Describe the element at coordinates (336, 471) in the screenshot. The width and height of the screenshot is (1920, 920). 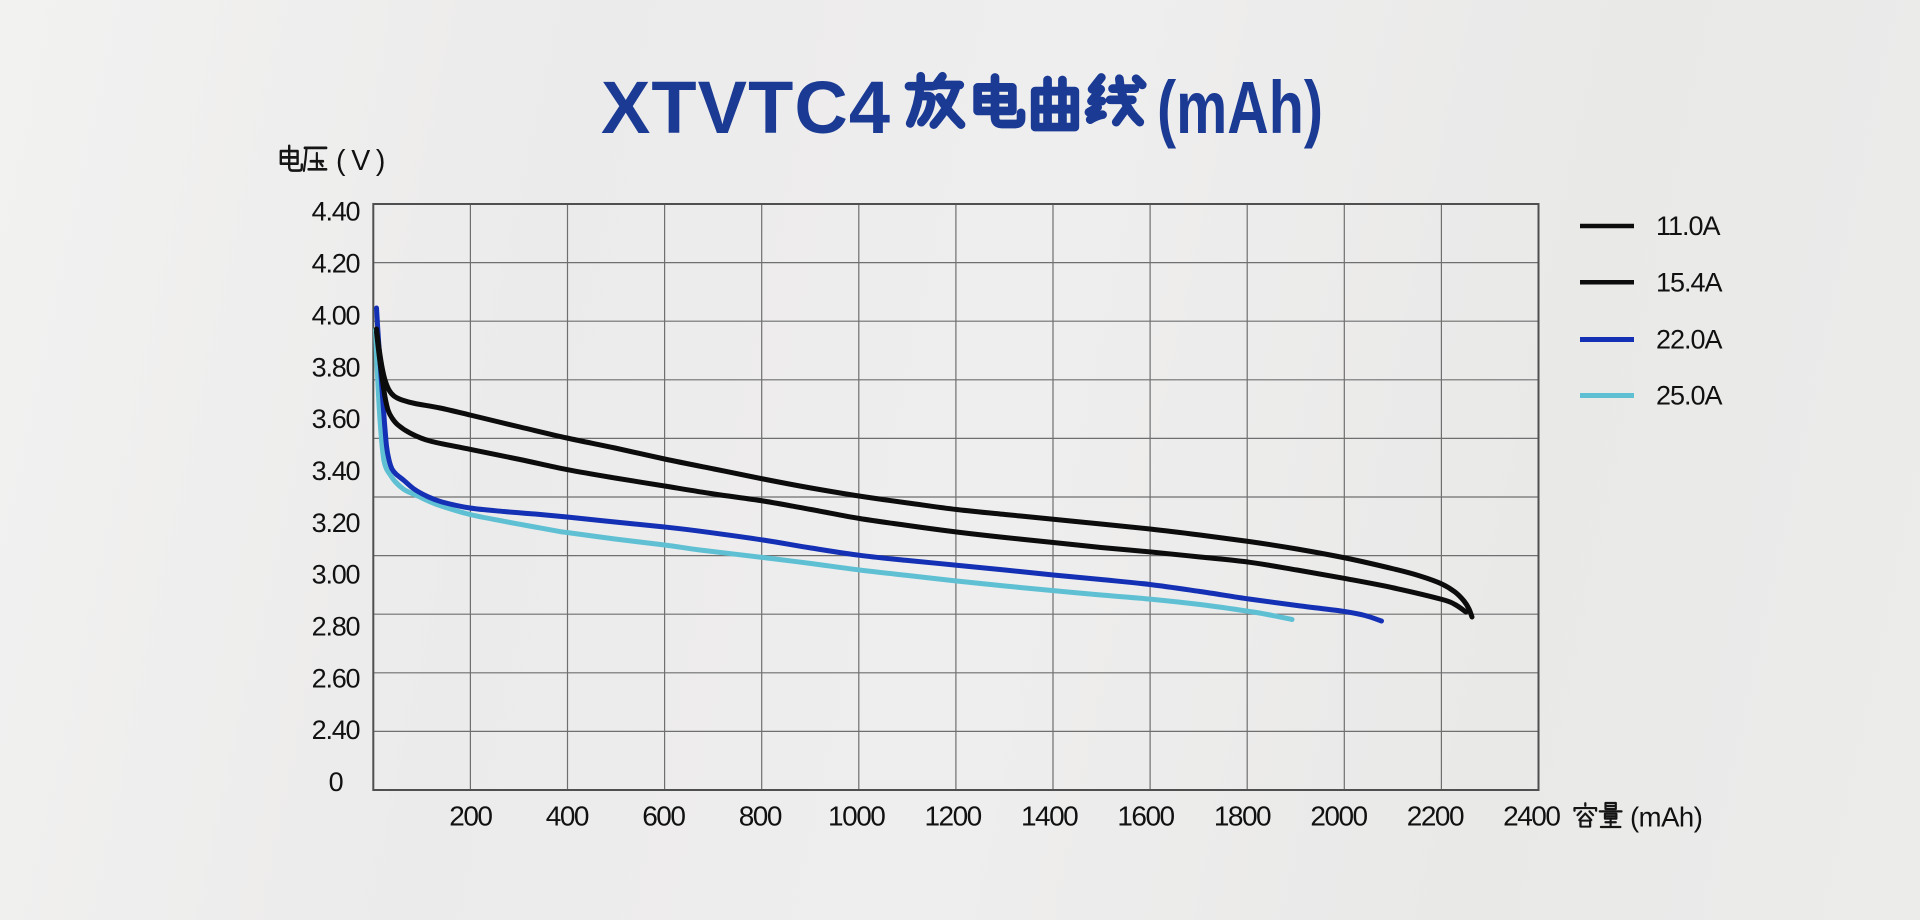
I see `svg-text: 3.40` at that location.